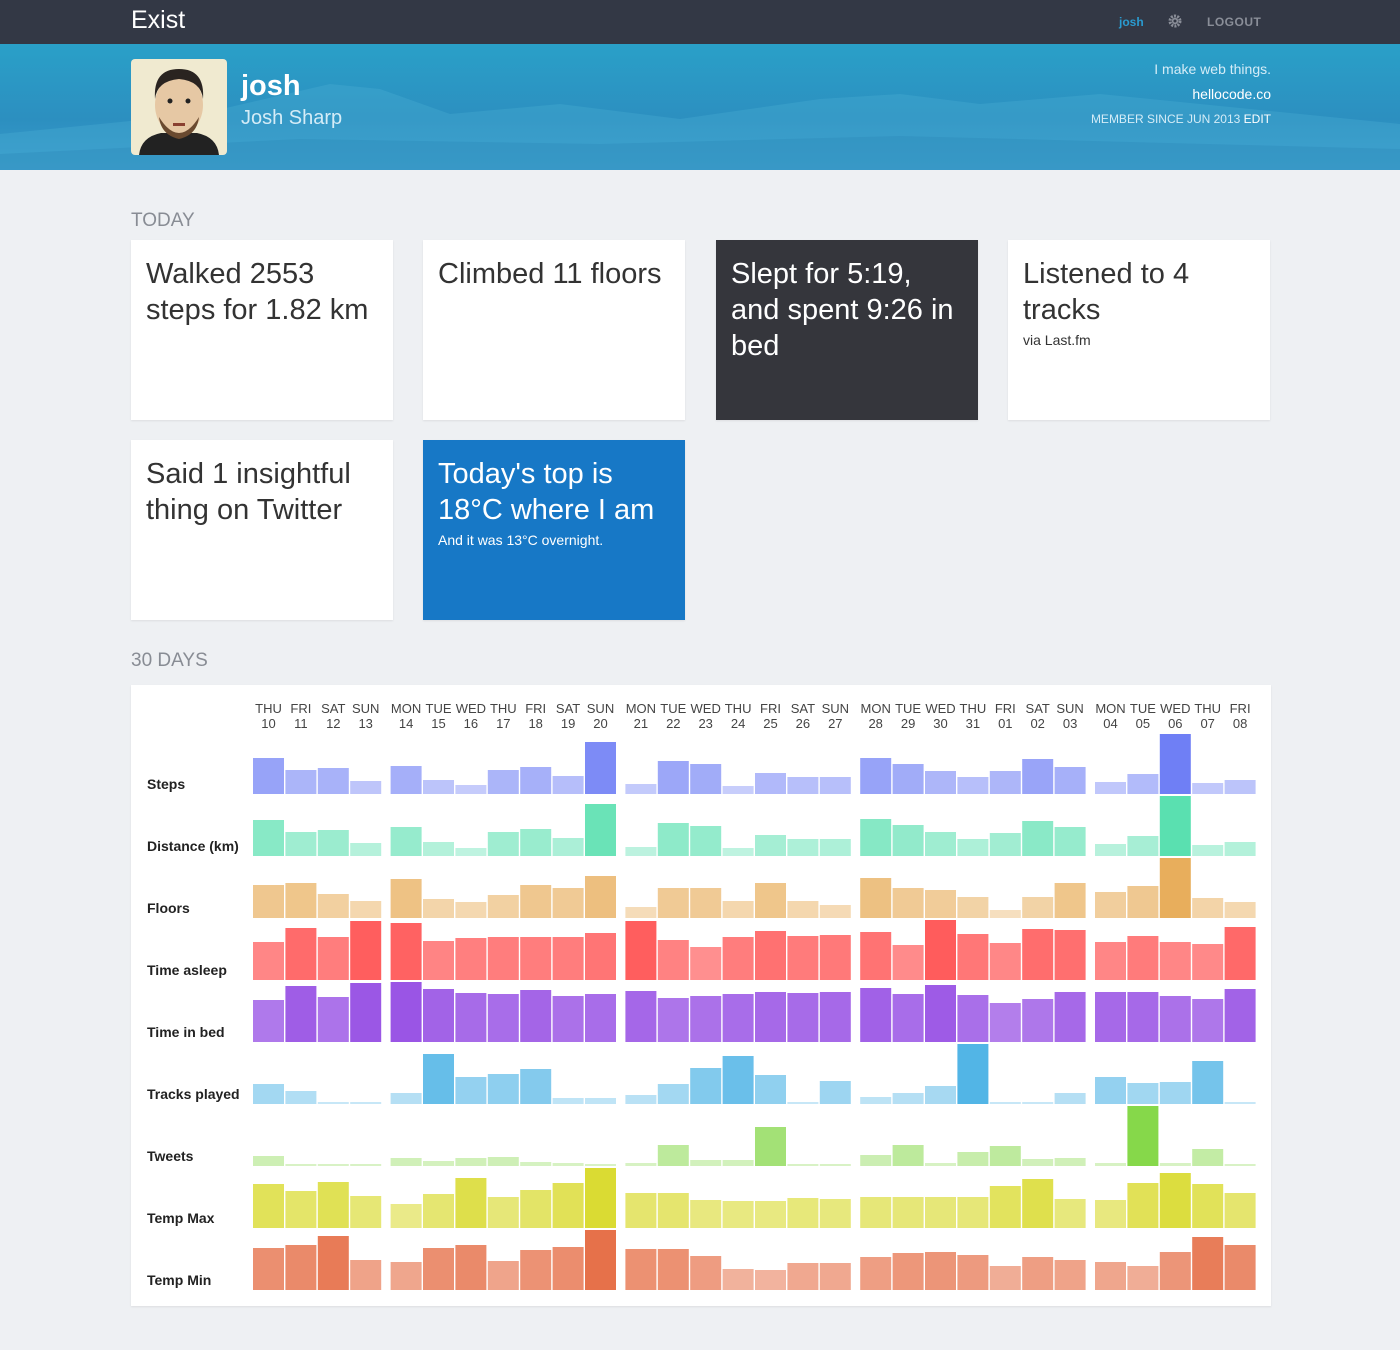 This screenshot has height=1350, width=1400. I want to click on website: hellocode.co, so click(1231, 94).